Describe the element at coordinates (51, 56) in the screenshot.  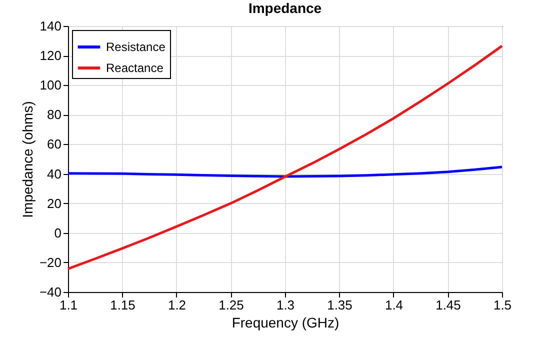
I see `y-tick-label: 120` at that location.